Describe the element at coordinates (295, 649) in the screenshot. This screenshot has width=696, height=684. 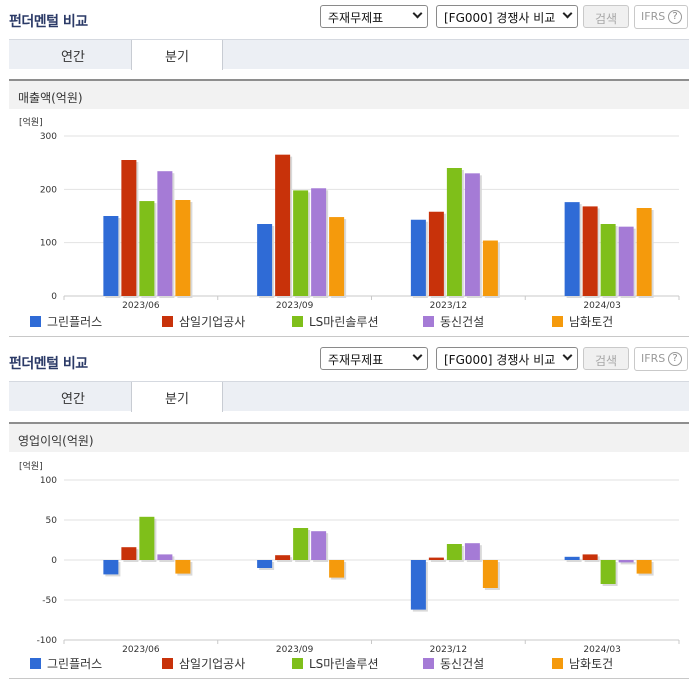
I see `x-tick-label: 2023/09` at that location.